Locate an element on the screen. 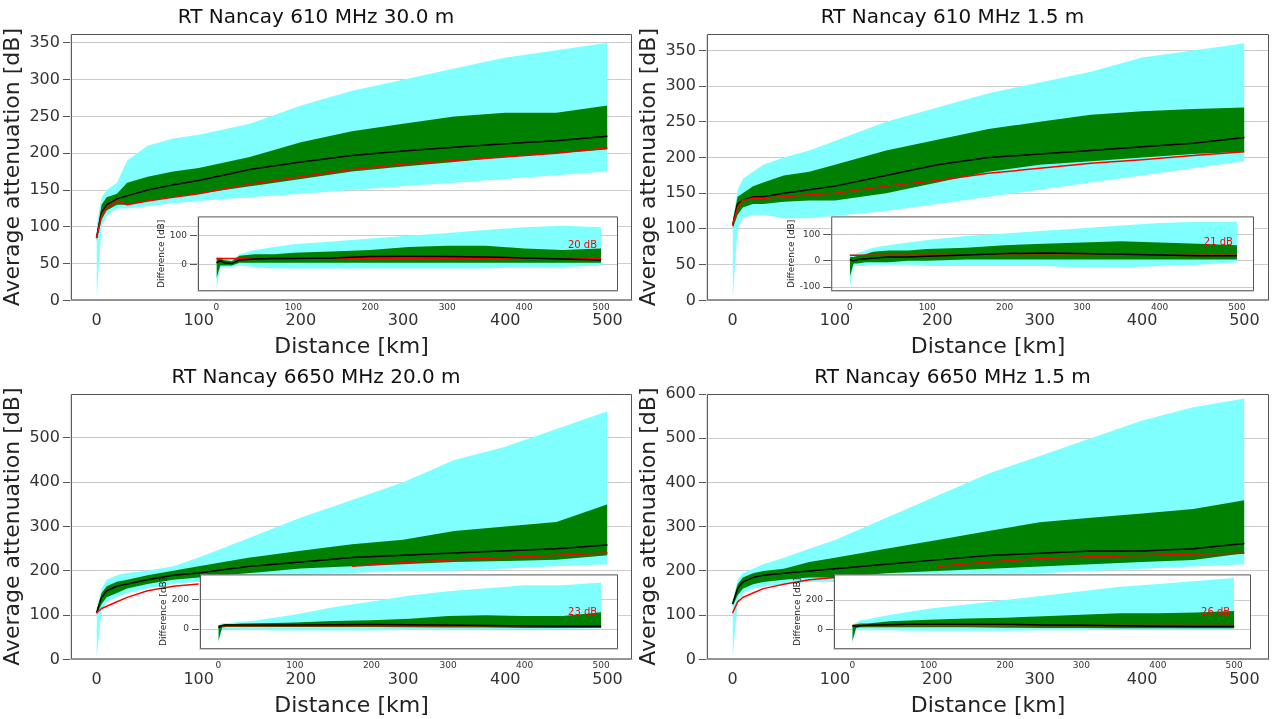 This screenshot has height=719, width=1273. ref-line-label: 20 dB is located at coordinates (582, 245).